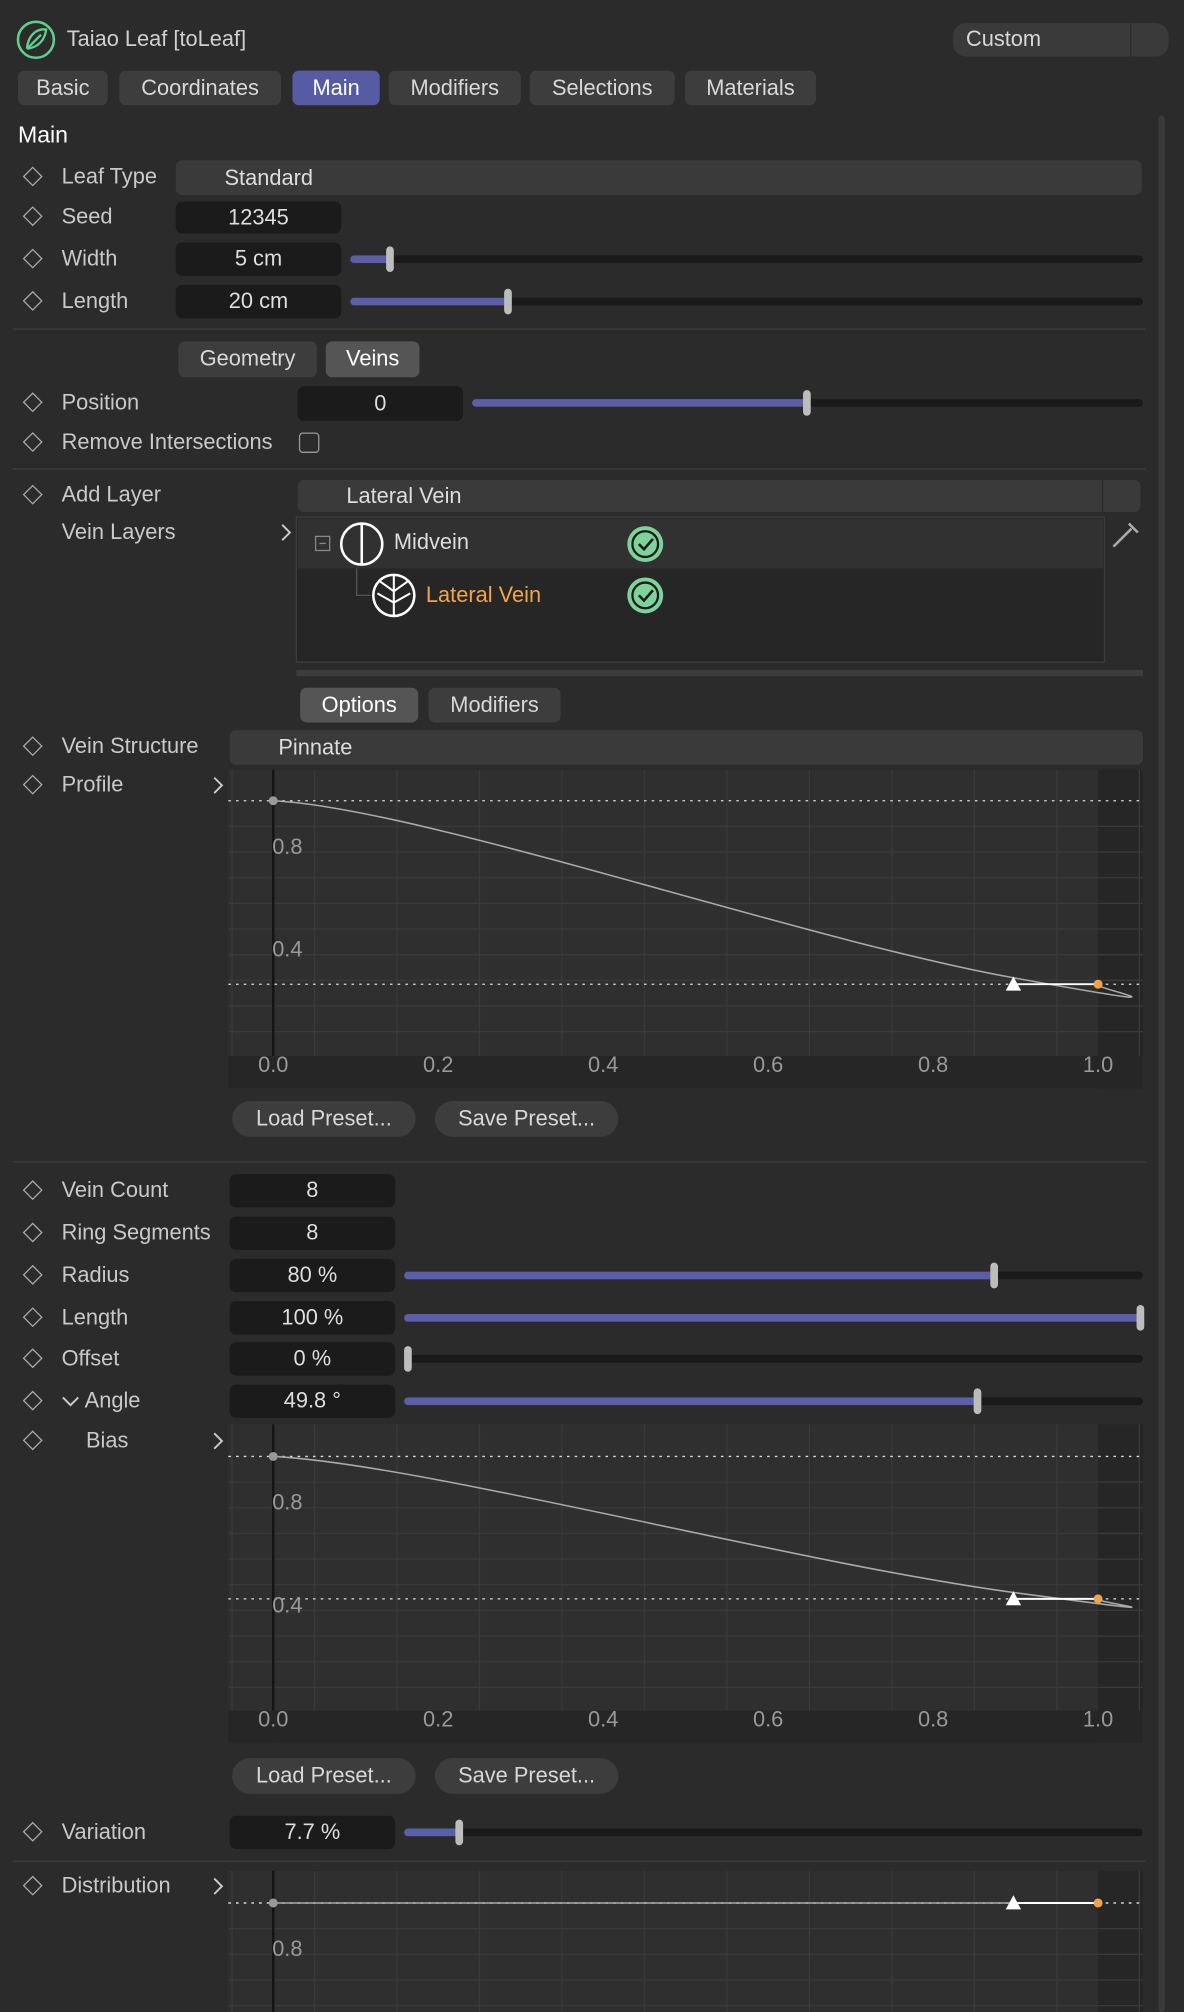  Describe the element at coordinates (312, 1359) in the screenshot. I see `offset-field: 0 %` at that location.